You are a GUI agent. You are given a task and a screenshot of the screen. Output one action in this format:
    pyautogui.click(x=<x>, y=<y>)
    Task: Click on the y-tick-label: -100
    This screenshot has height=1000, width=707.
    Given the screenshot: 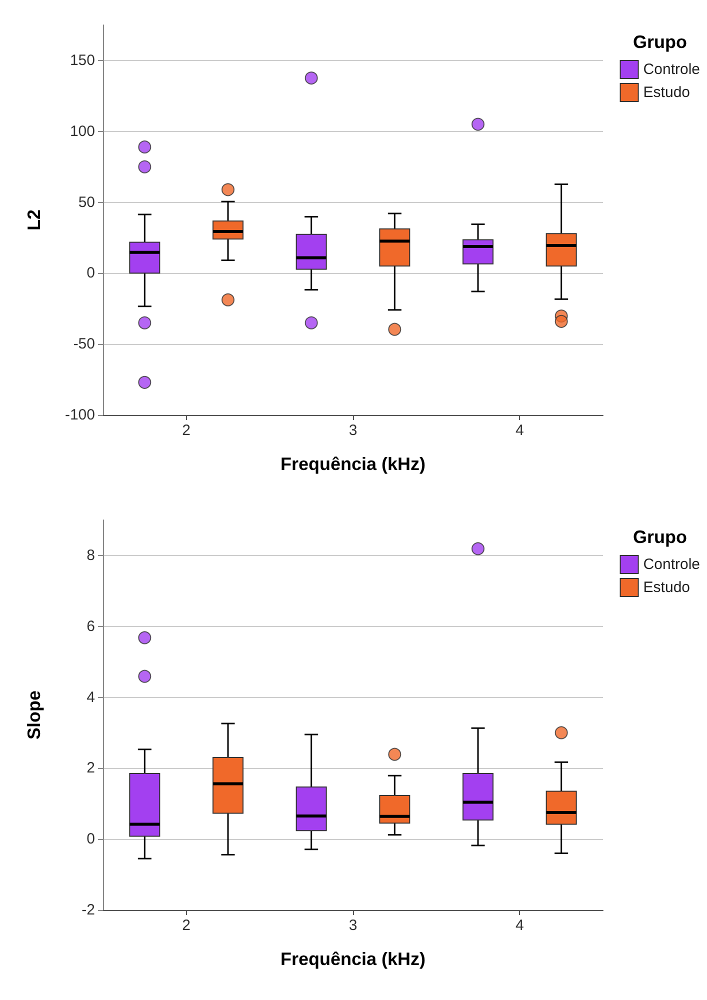 What is the action you would take?
    pyautogui.click(x=79, y=415)
    